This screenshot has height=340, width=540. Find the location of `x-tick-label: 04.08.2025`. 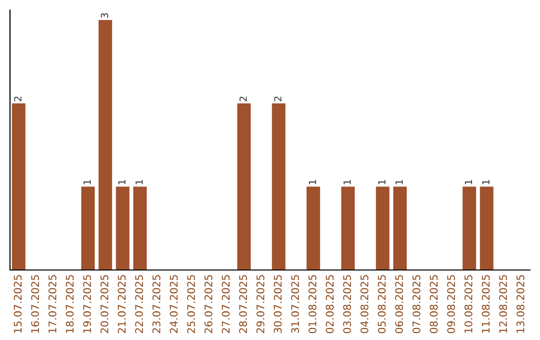

x-tick-label: 04.08.2025 is located at coordinates (364, 304).